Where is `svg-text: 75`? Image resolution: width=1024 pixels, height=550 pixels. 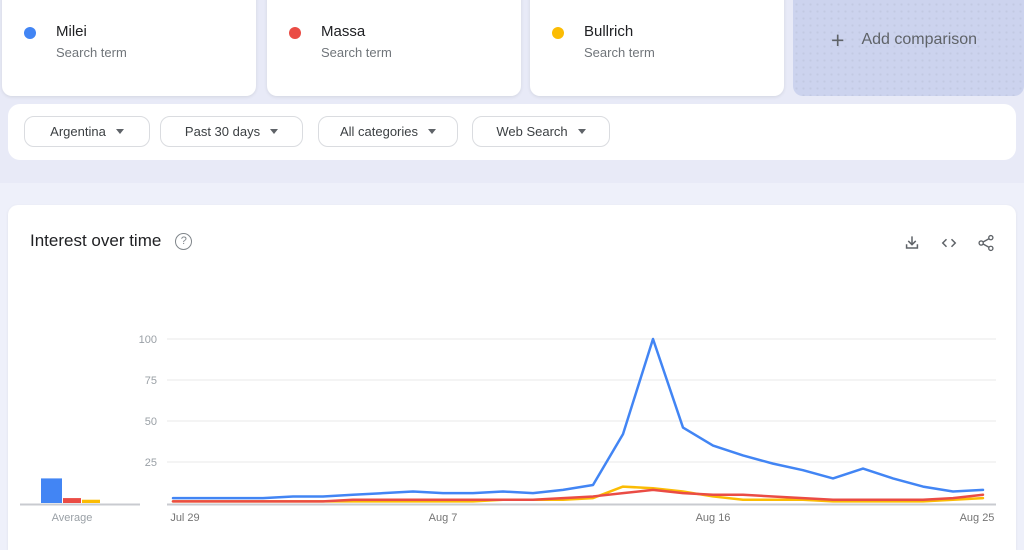
svg-text: 75 is located at coordinates (151, 381).